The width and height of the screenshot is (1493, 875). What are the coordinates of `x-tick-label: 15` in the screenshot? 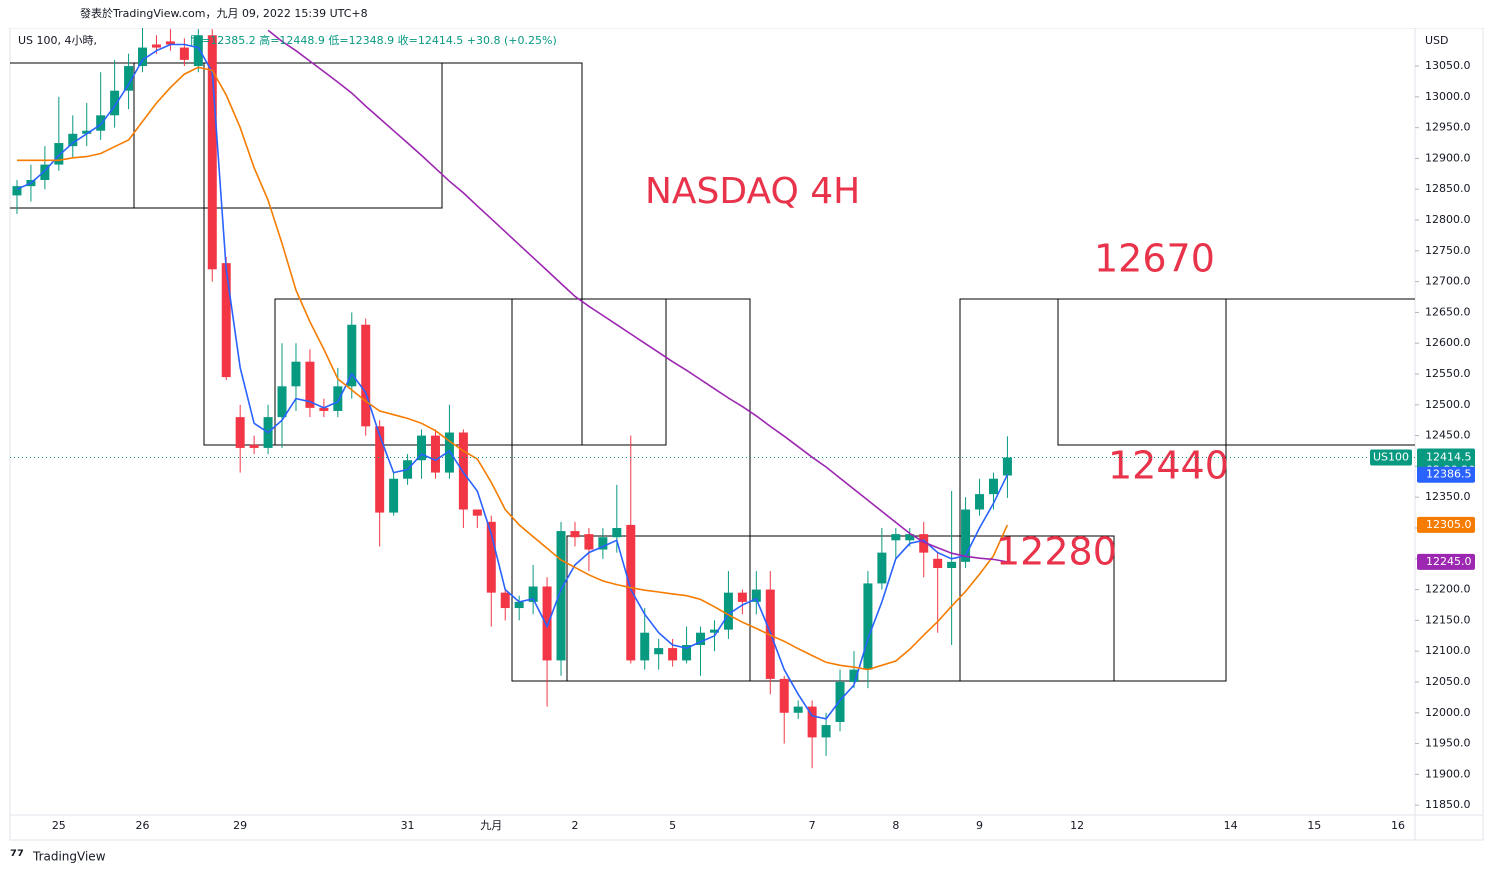 It's located at (1314, 825).